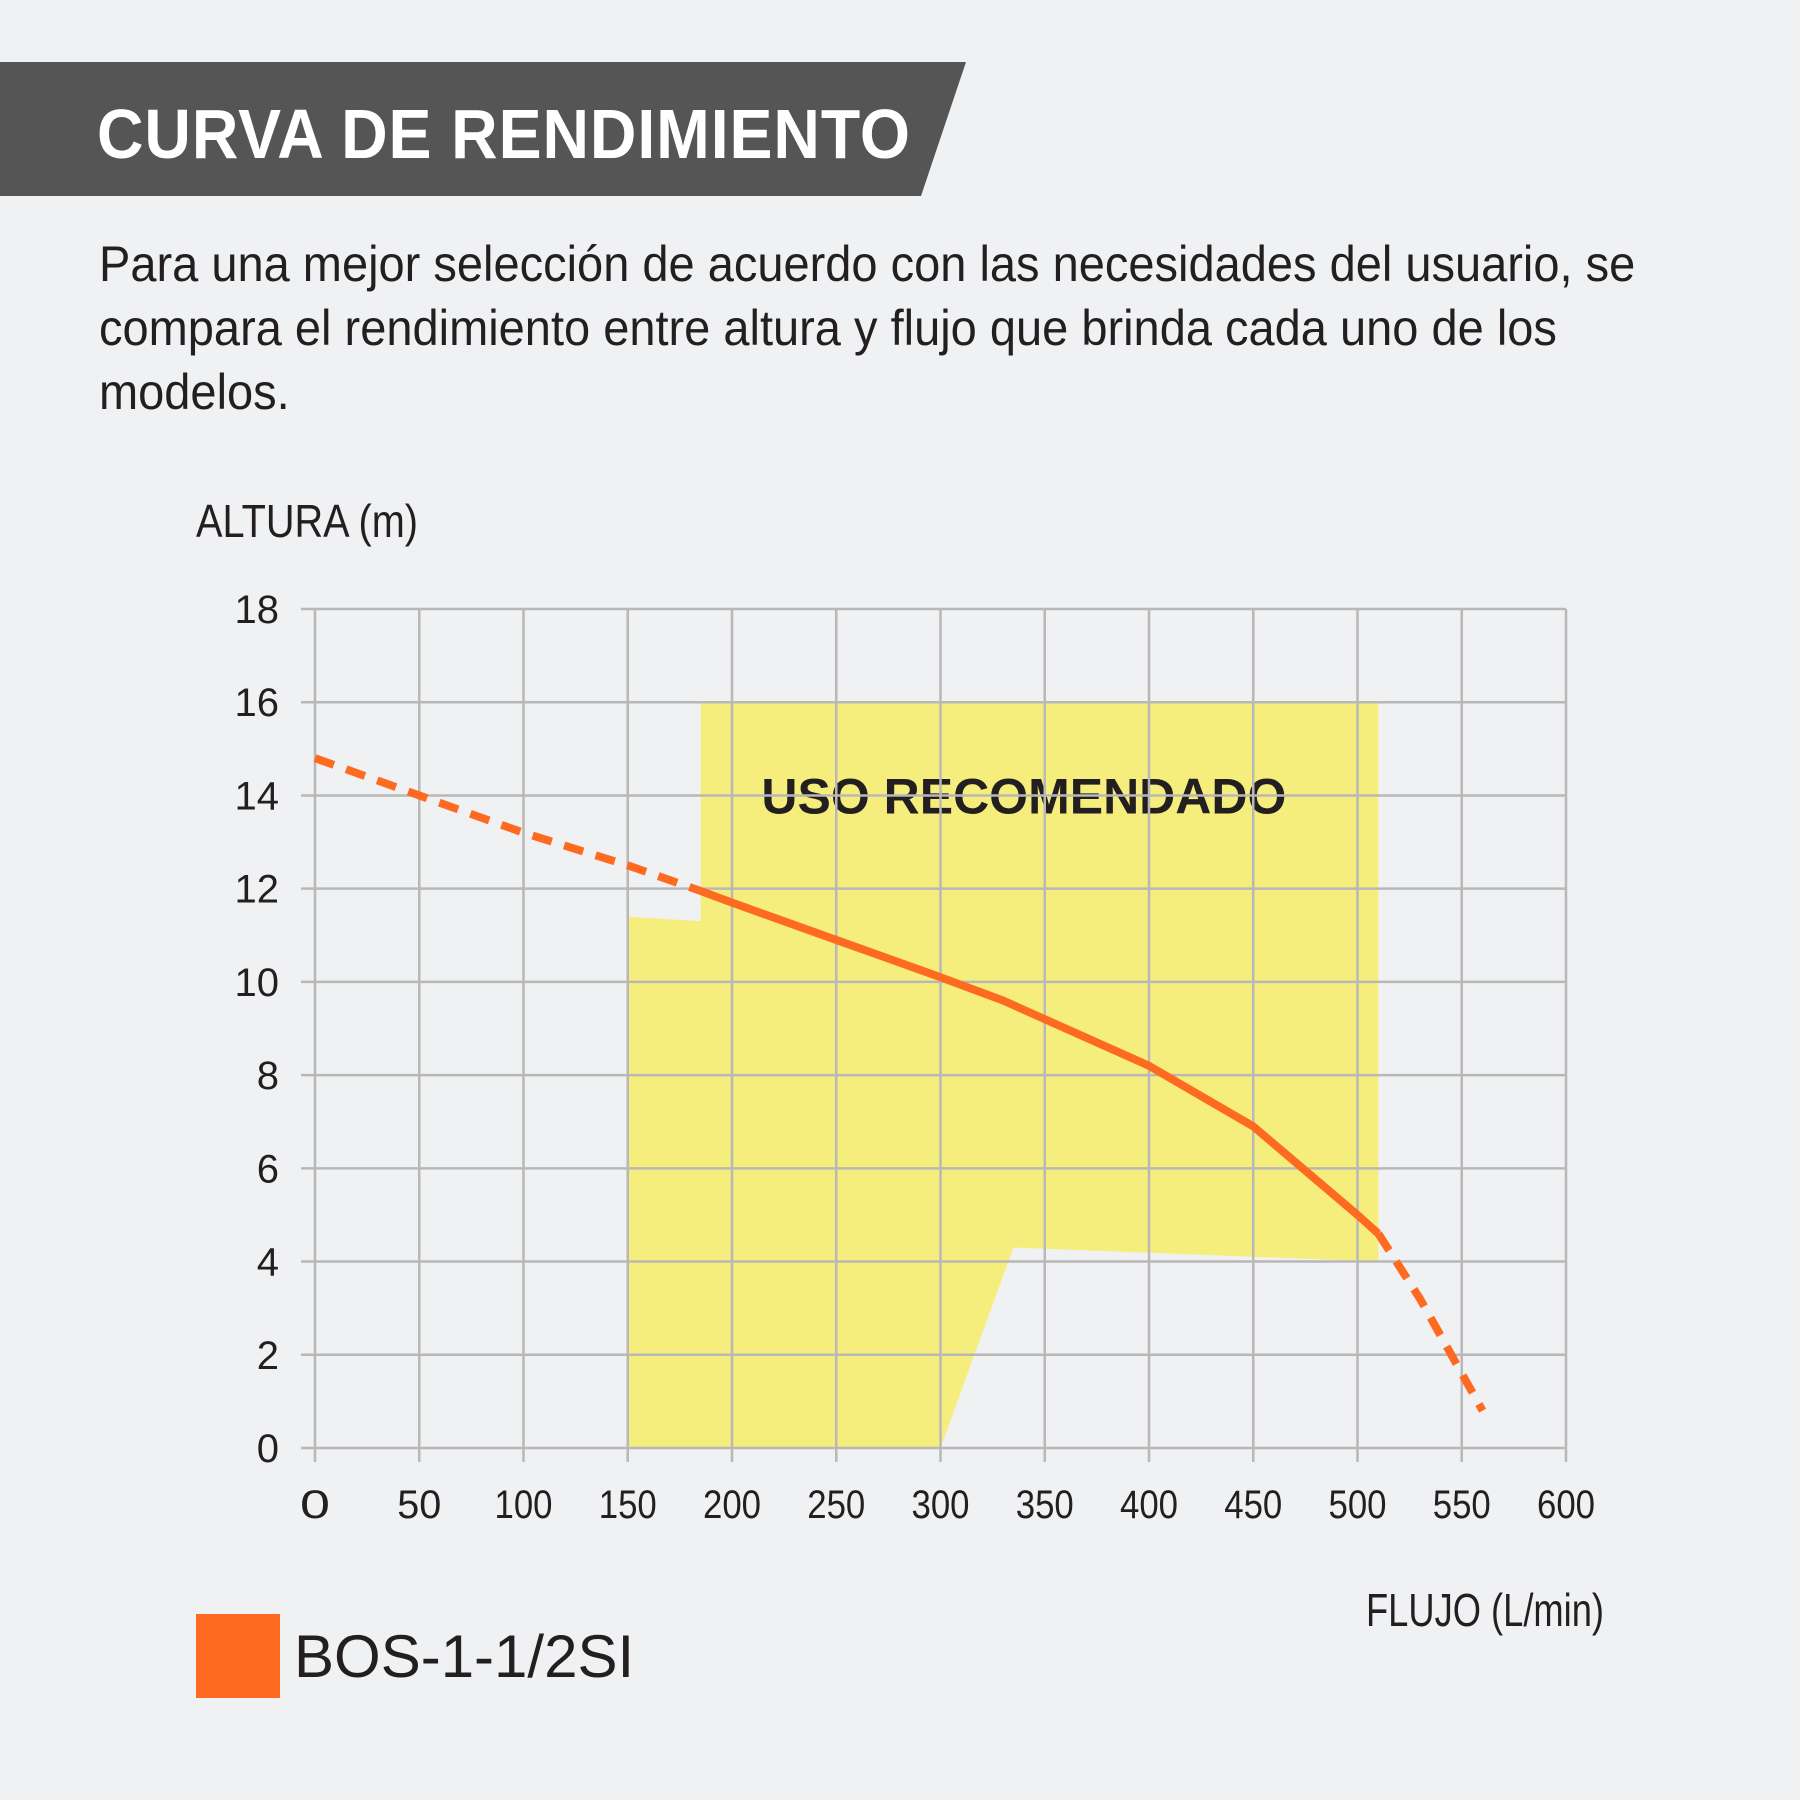 The height and width of the screenshot is (1800, 1800). I want to click on y-axis-label: ALTURA (m), so click(307, 521).